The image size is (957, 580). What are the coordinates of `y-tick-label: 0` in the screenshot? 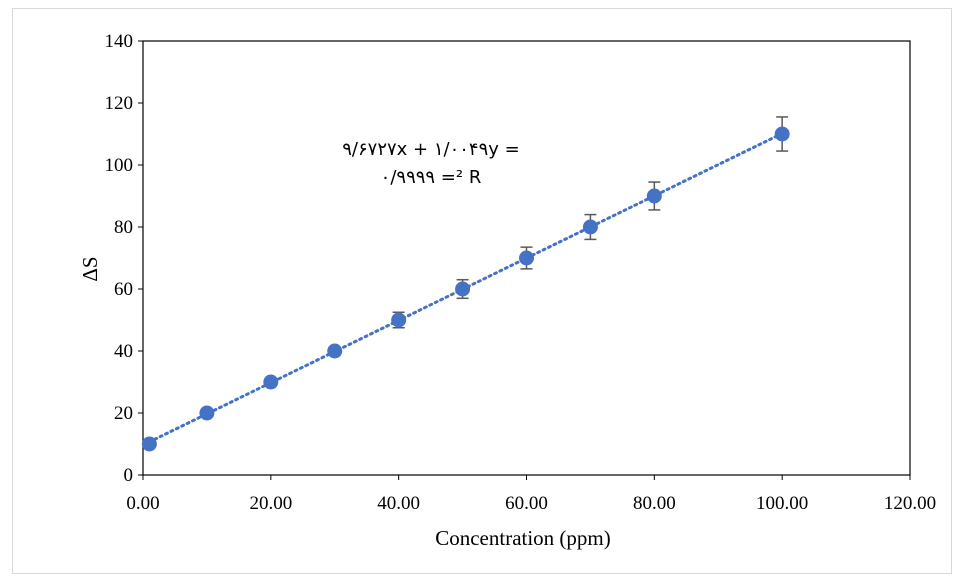 It's located at (129, 475).